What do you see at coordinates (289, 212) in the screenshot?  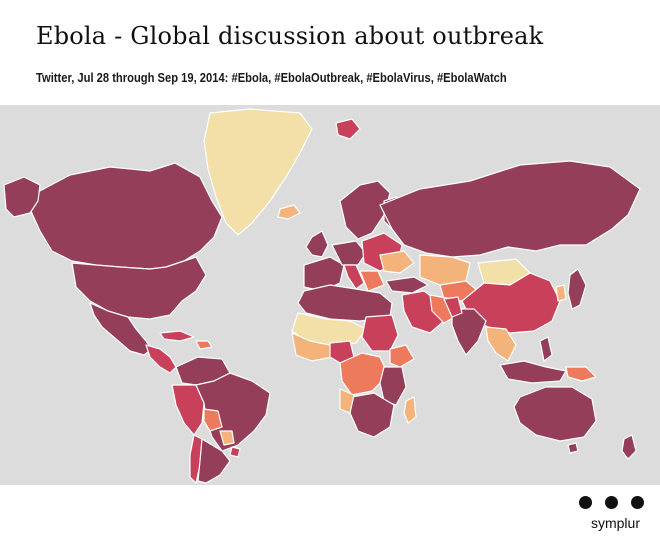 I see `iceland` at bounding box center [289, 212].